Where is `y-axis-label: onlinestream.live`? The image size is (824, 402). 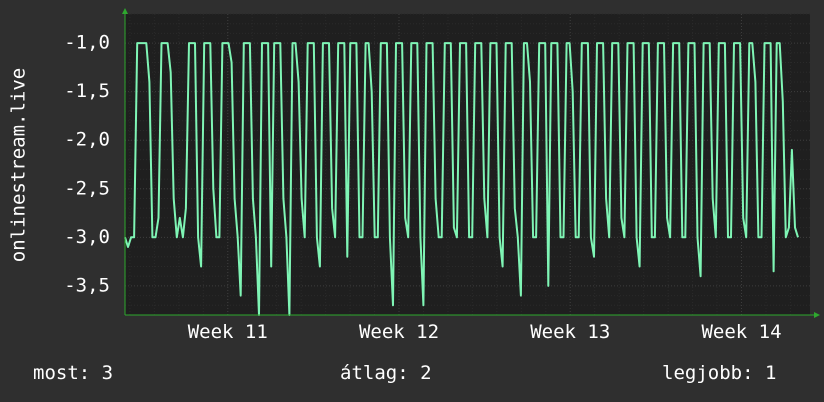 y-axis-label: onlinestream.live is located at coordinates (19, 165).